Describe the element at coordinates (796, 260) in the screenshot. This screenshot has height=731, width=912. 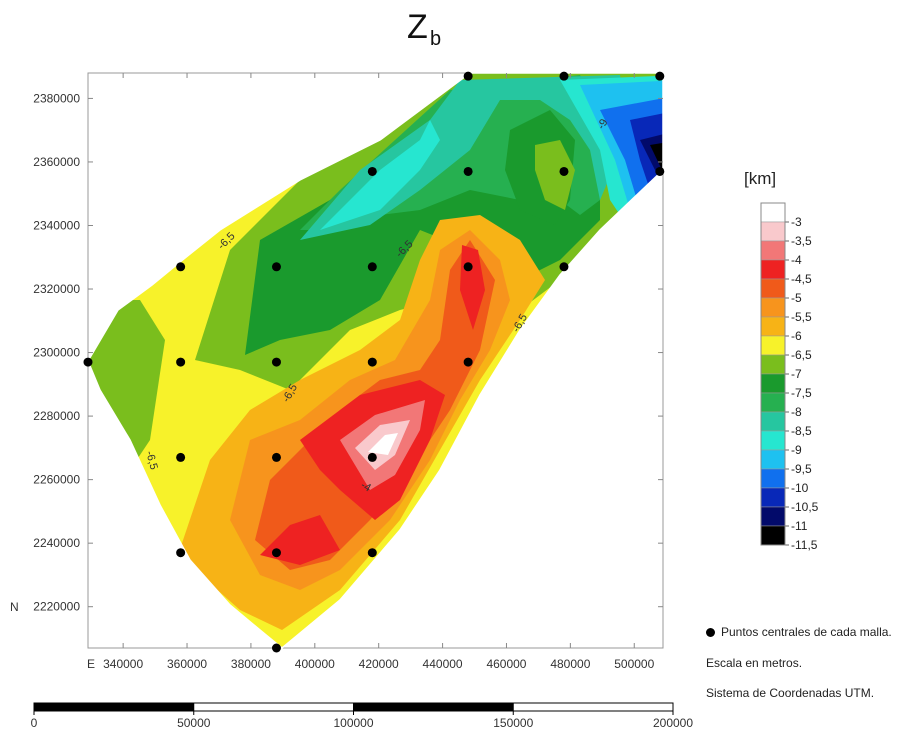
I see `legend-label: -4` at that location.